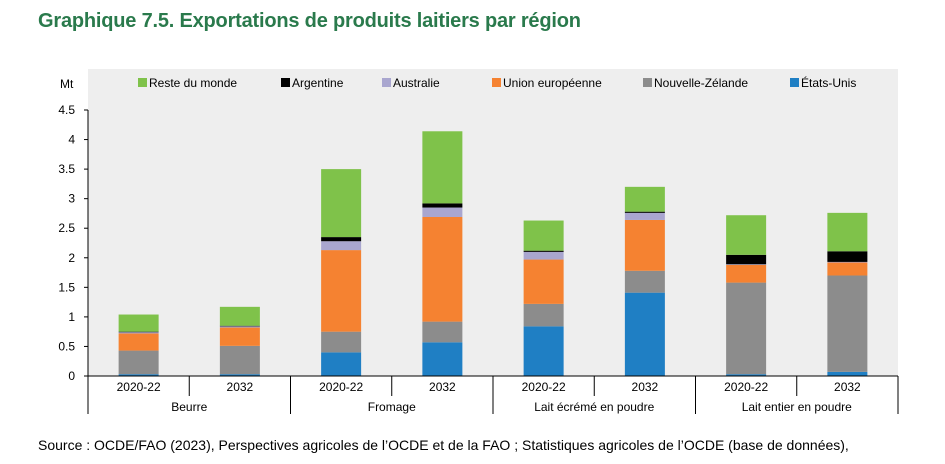 This screenshot has width=945, height=464. I want to click on legend-label-union-europeenne: Union européenne, so click(552, 83).